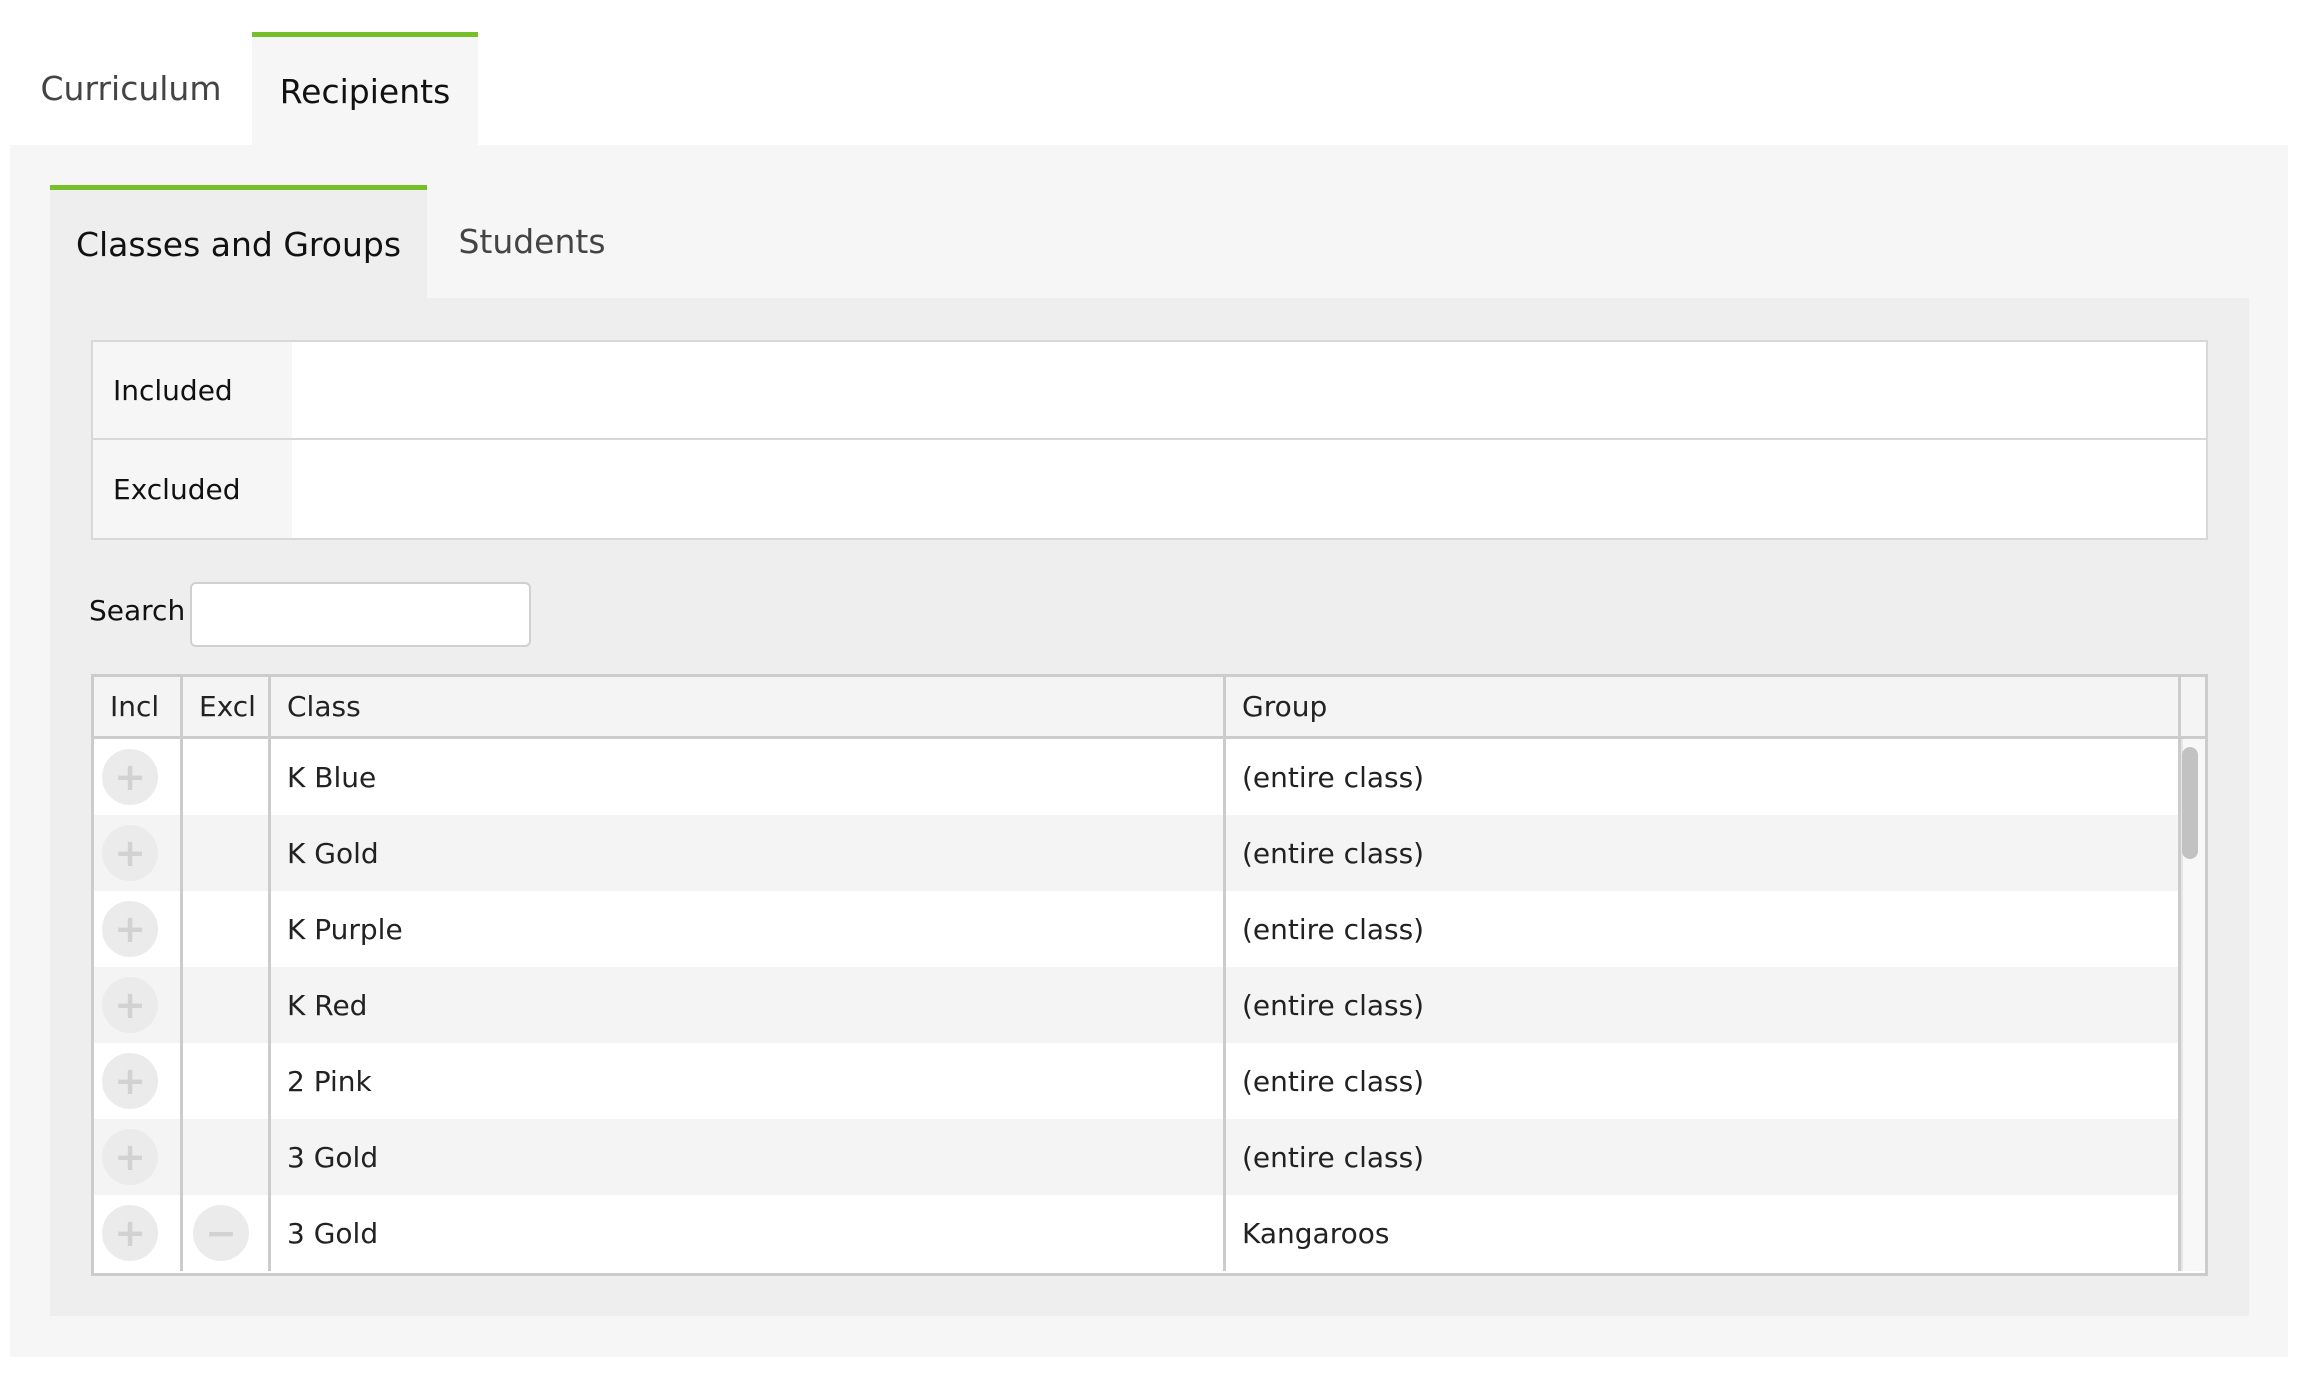 The height and width of the screenshot is (1373, 2298). I want to click on tab-classes-and-groups: Classes and Groups, so click(238, 241).